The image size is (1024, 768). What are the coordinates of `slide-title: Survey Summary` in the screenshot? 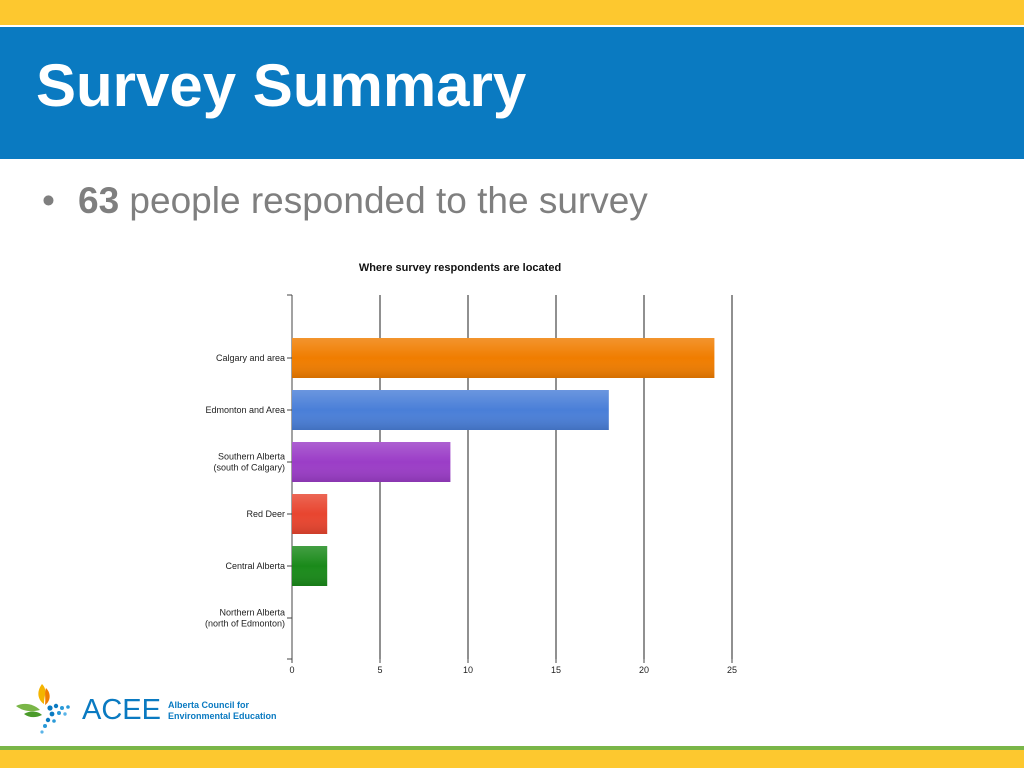 It's located at (281, 85).